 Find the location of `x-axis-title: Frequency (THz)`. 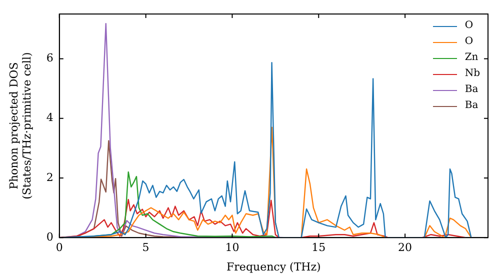

x-axis-title: Frequency (THz) is located at coordinates (273, 267).